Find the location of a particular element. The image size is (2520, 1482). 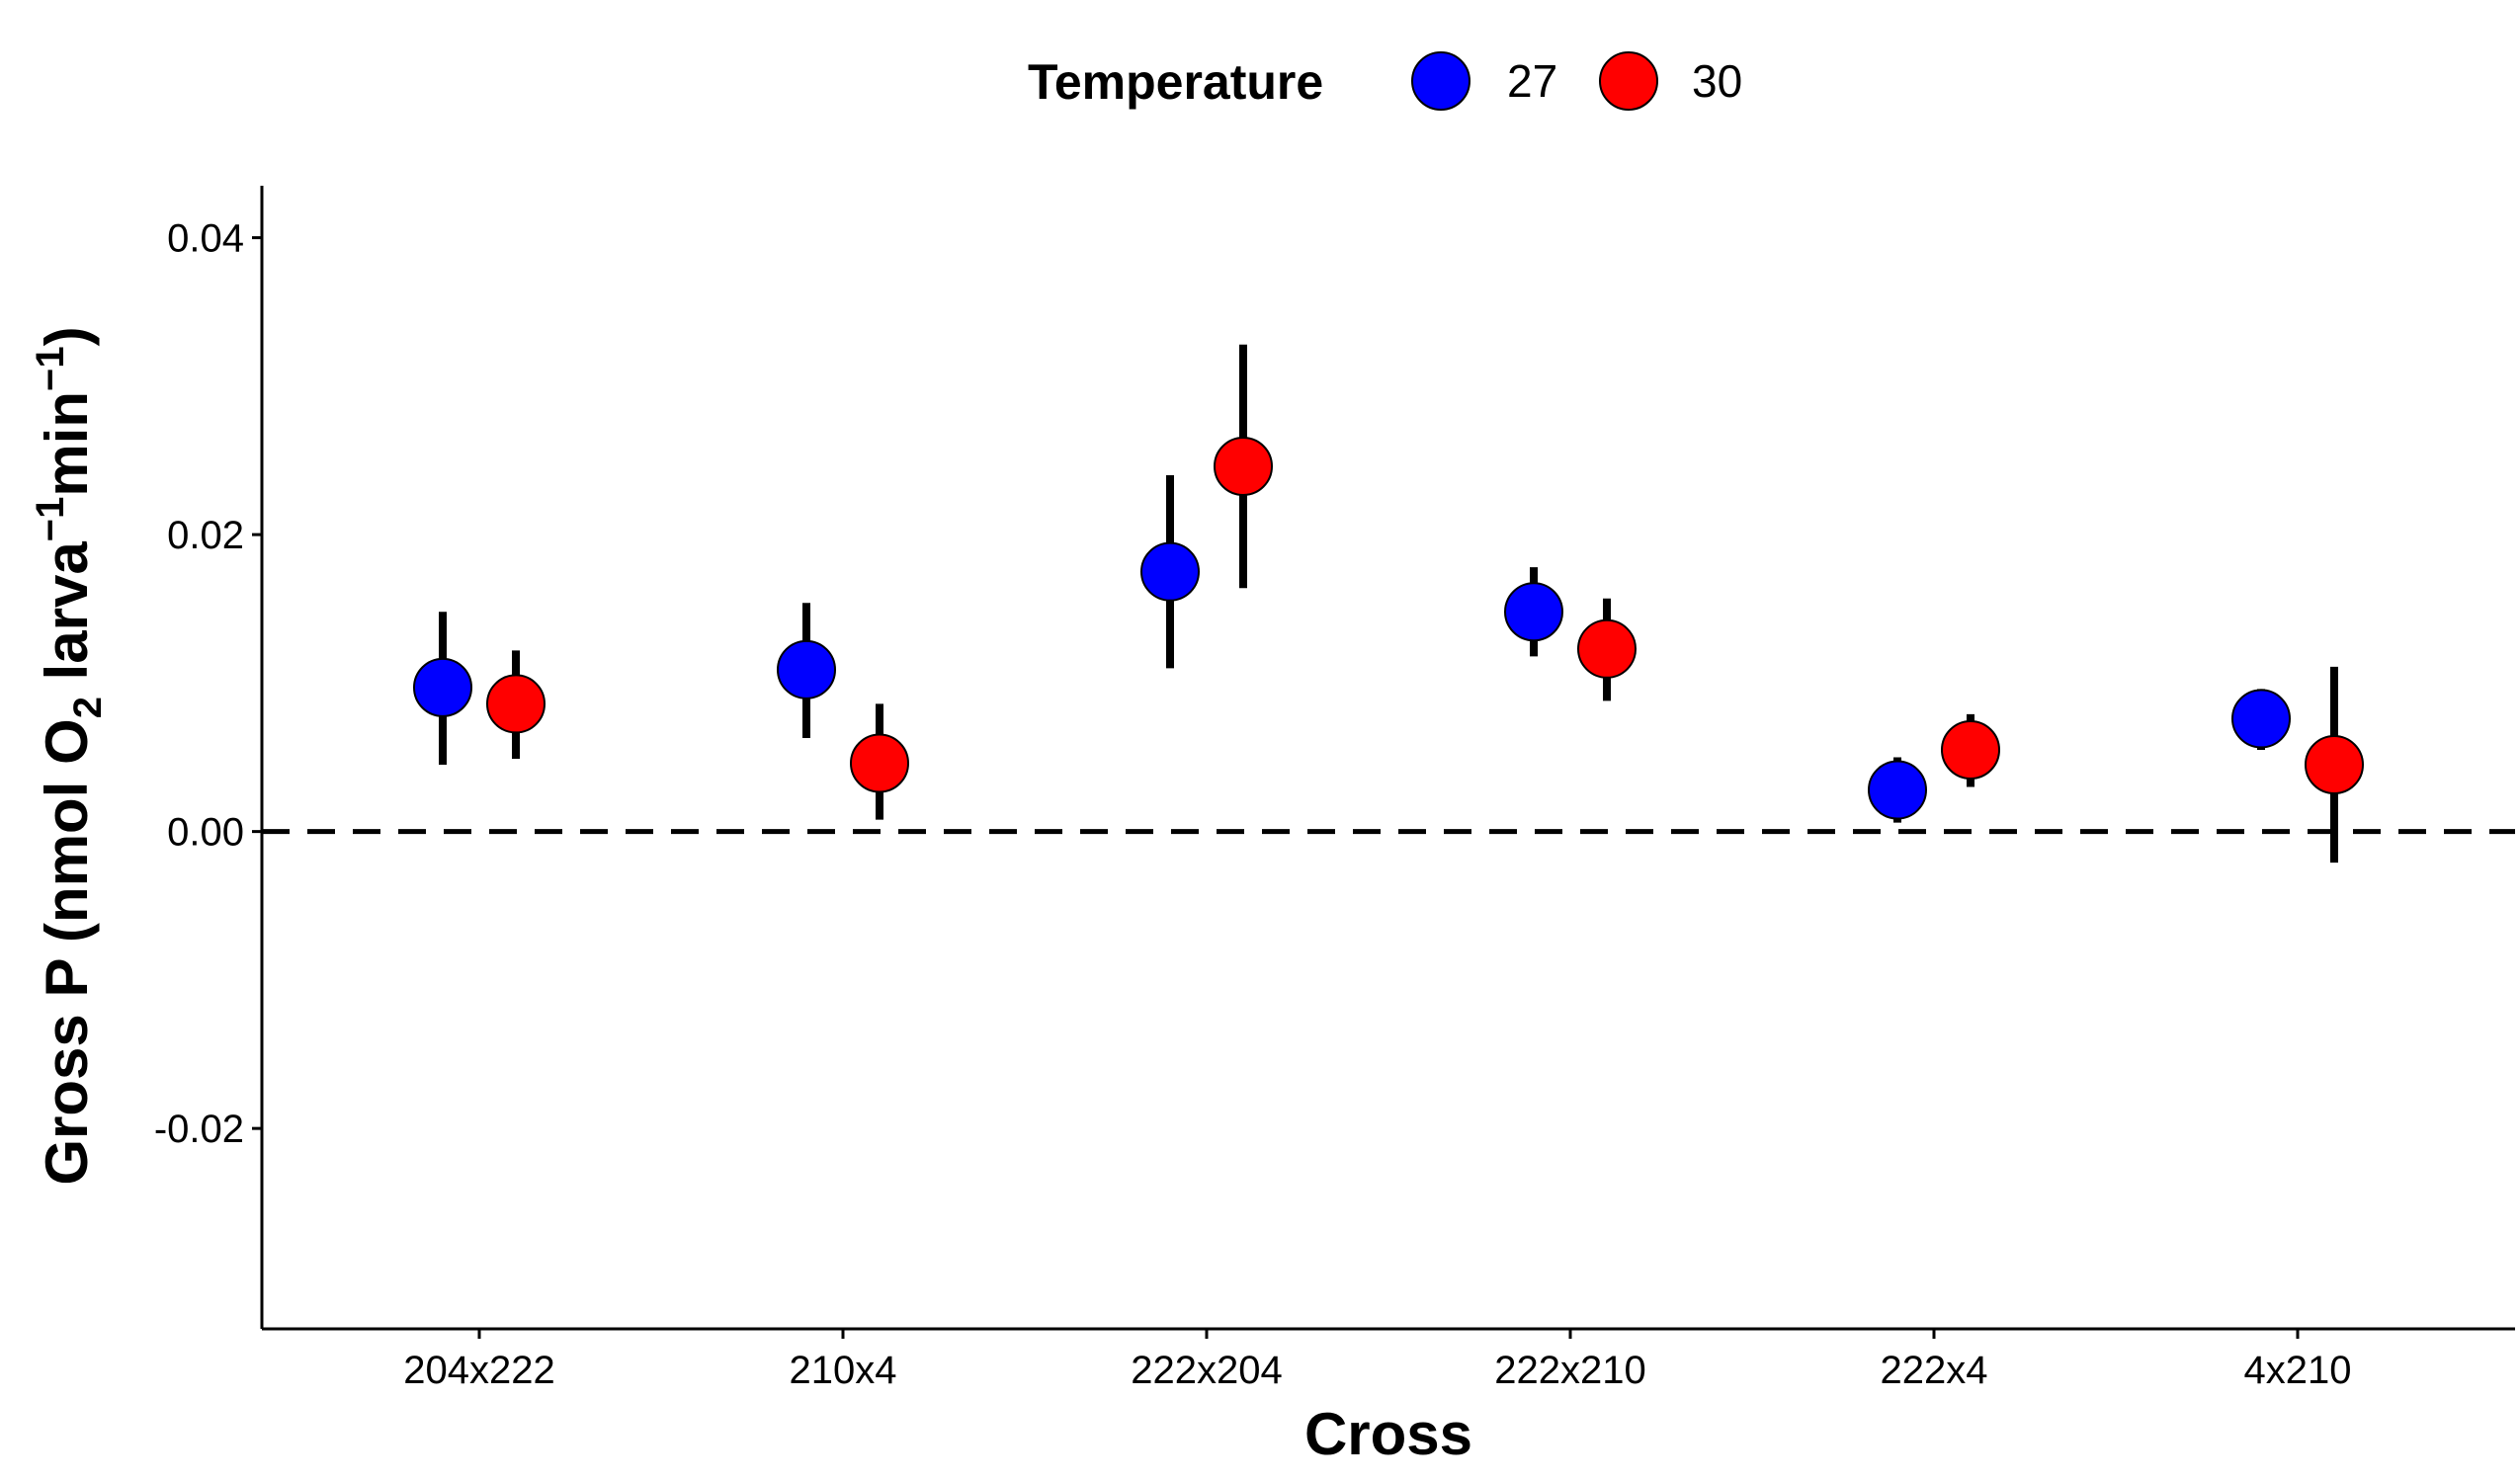

y-tick-label: 0.00 is located at coordinates (205, 833).